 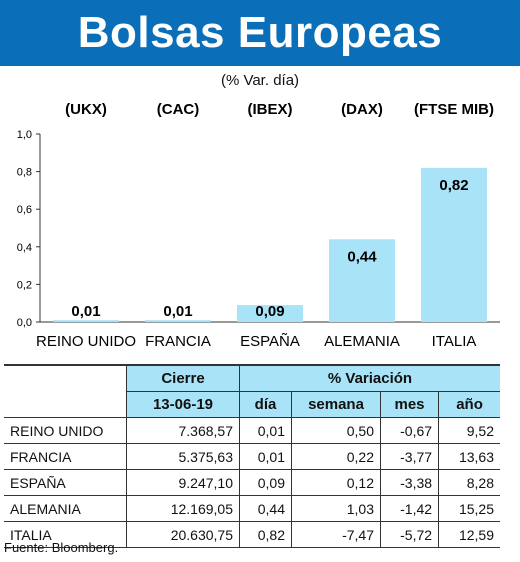 What do you see at coordinates (178, 341) in the screenshot?
I see `category-label: FRANCIA` at bounding box center [178, 341].